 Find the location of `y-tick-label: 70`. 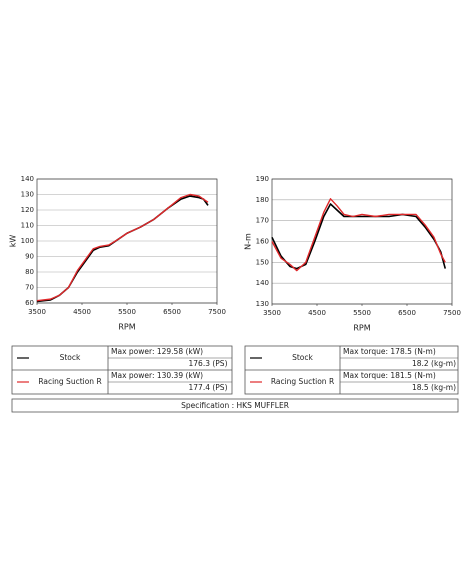

y-tick-label: 70 is located at coordinates (29, 288).